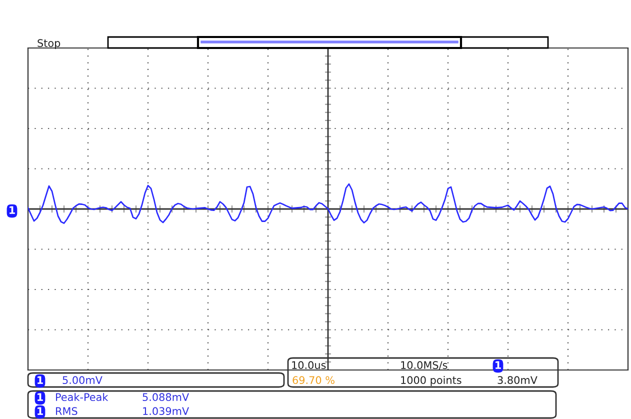 This screenshot has width=631, height=419. I want to click on text: 10.0us, so click(309, 365).